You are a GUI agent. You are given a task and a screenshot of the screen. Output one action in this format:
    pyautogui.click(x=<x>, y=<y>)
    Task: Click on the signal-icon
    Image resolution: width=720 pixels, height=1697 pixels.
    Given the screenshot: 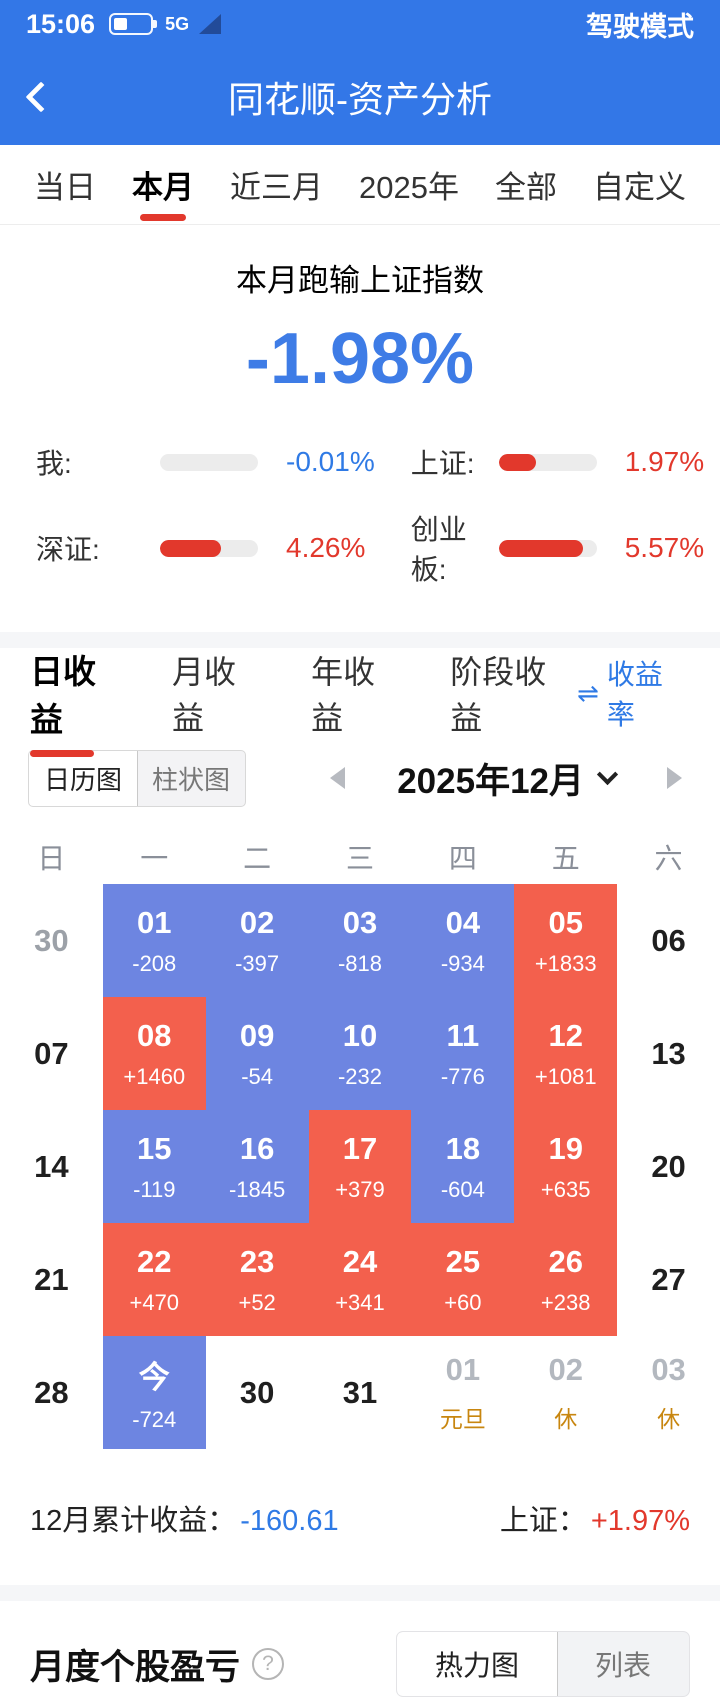 What is the action you would take?
    pyautogui.click(x=210, y=24)
    